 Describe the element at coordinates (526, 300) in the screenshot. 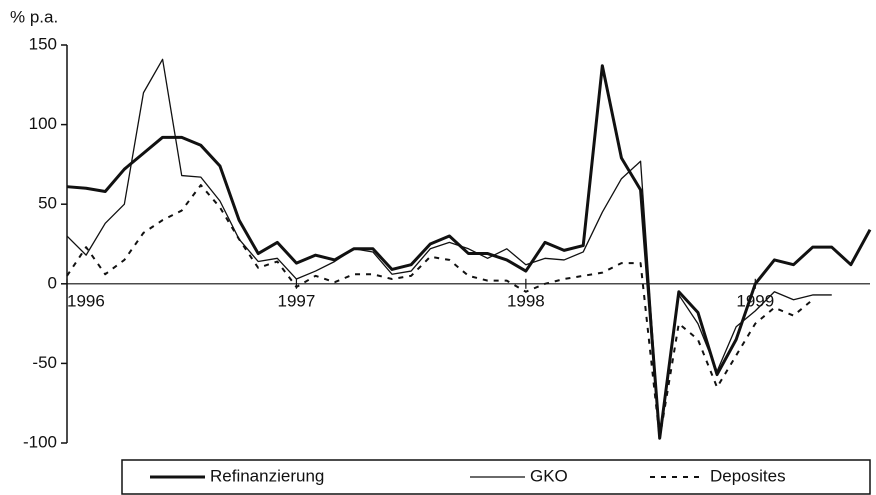

I see `x-tick-label: 1998` at that location.